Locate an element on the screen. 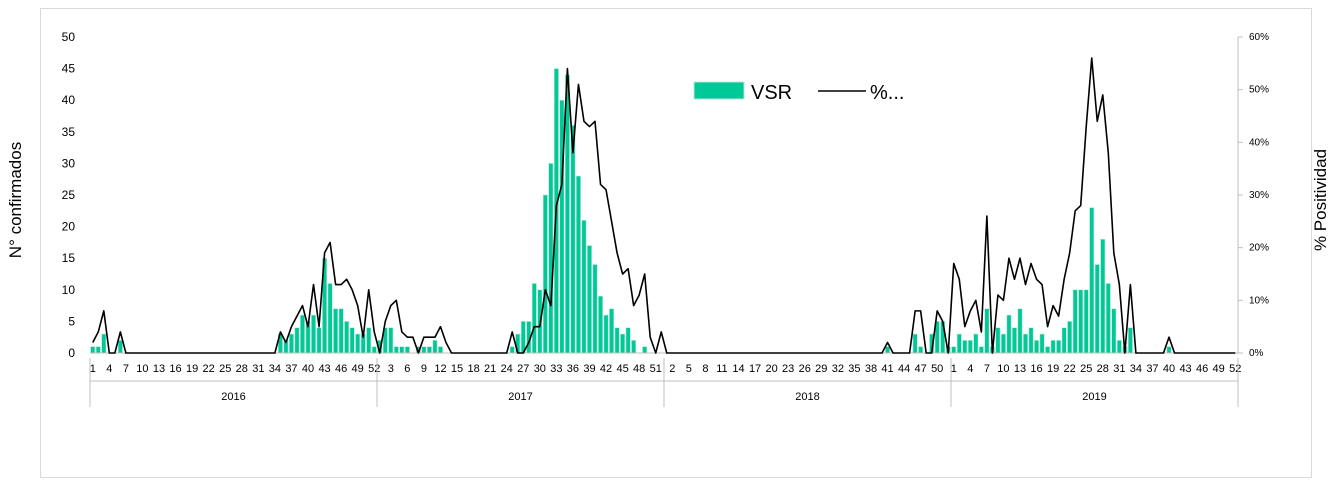 Image resolution: width=1337 pixels, height=489 pixels. y2-tick-label: 50% is located at coordinates (1259, 90).